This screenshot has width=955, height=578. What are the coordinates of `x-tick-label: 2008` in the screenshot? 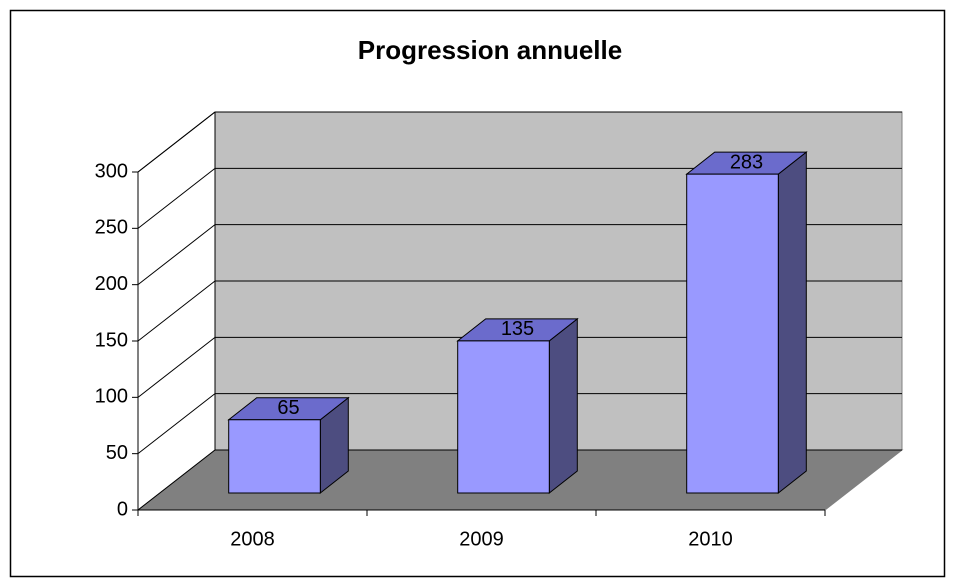 It's located at (252, 539).